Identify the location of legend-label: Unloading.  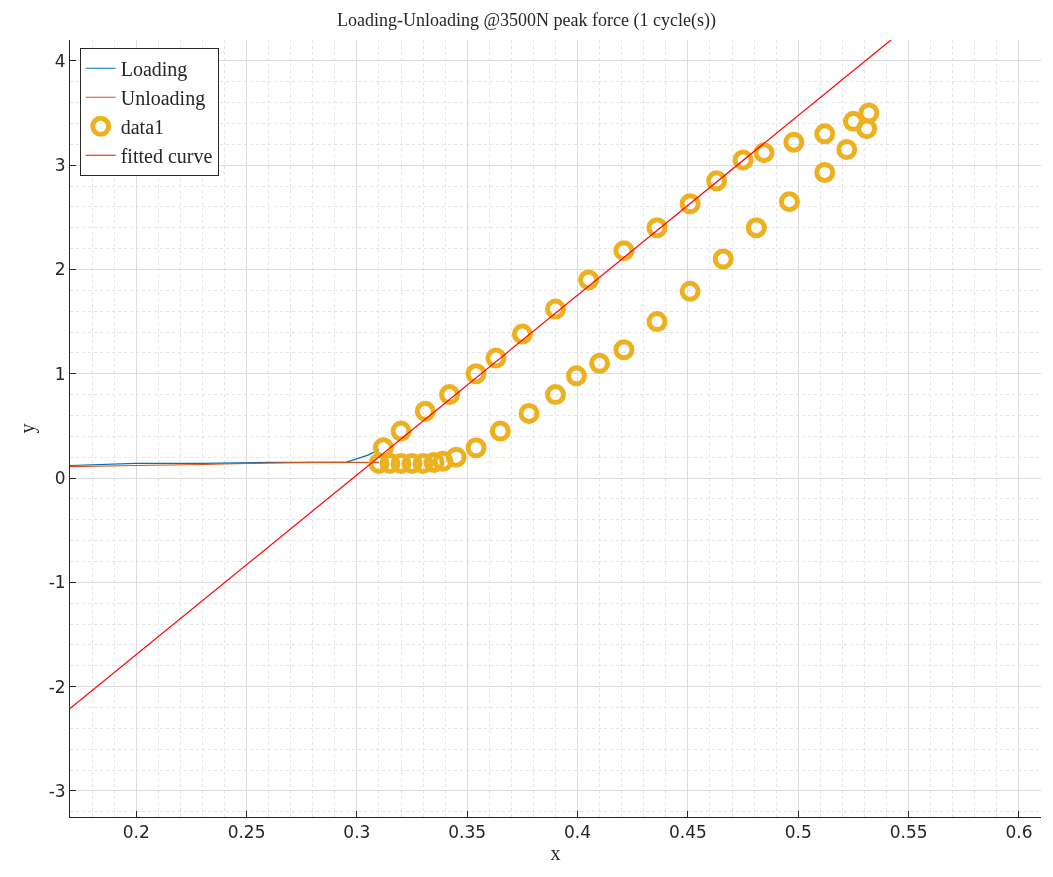
(163, 99).